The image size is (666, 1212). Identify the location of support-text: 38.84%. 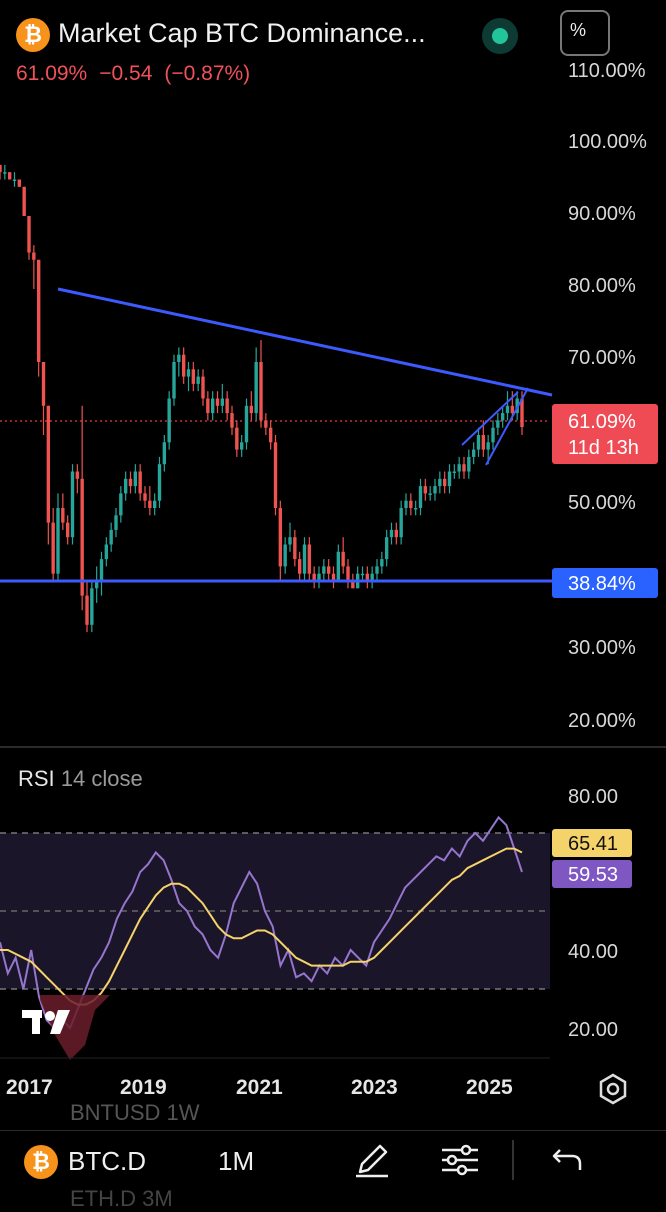
(602, 584).